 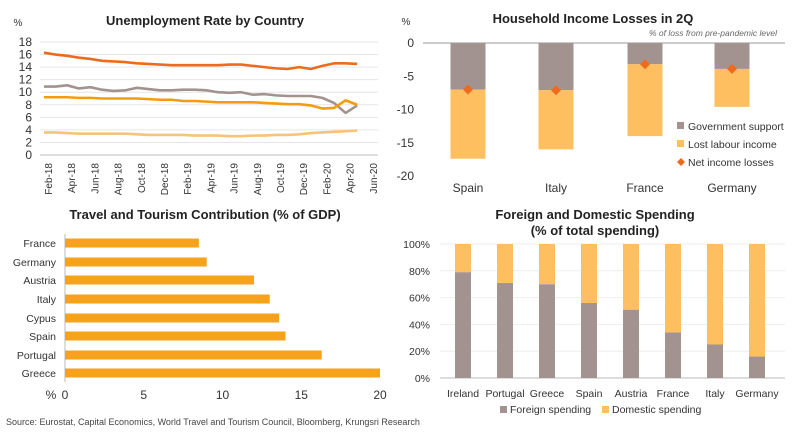 I want to click on y-tick-label: 0, so click(x=28, y=155).